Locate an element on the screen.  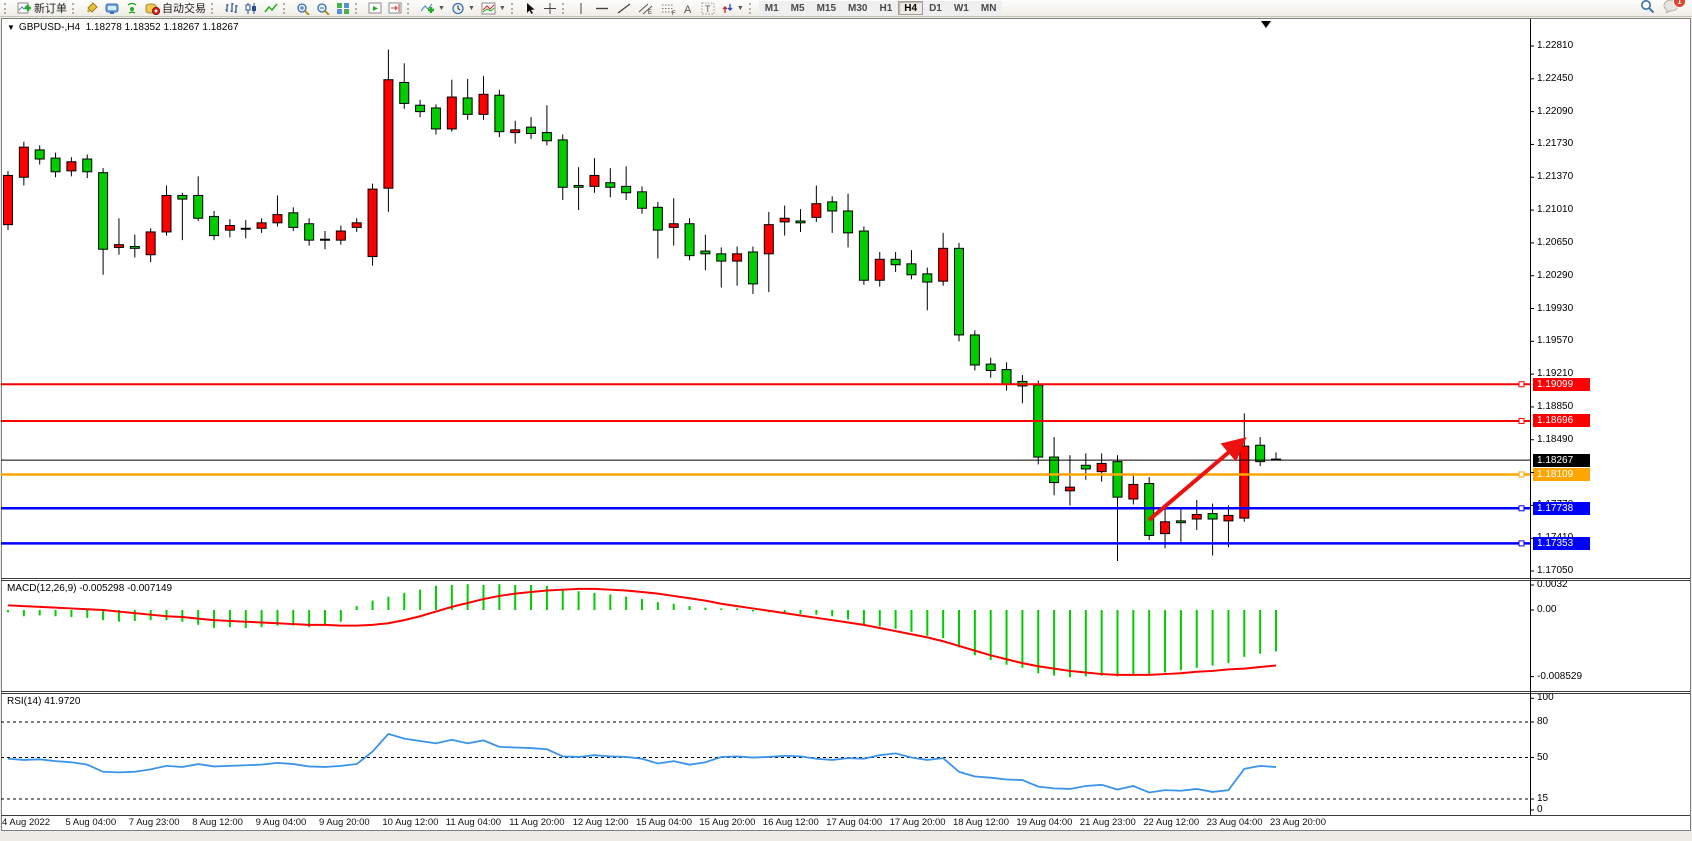
clock-icon is located at coordinates (458, 8).